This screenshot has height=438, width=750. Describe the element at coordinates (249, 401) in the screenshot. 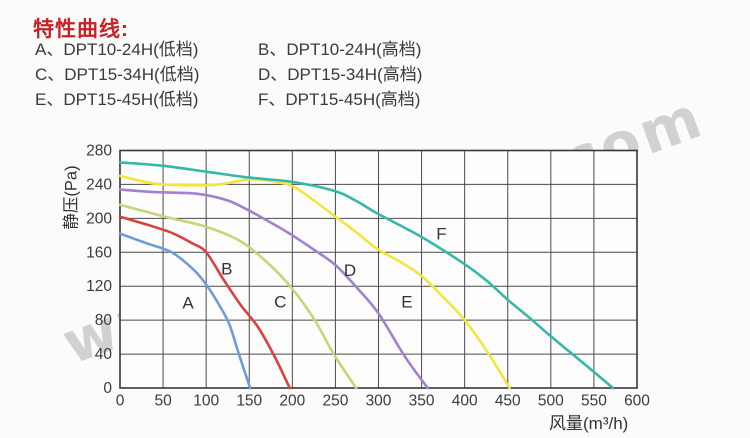

I see `x-tick-label-150: 150` at that location.